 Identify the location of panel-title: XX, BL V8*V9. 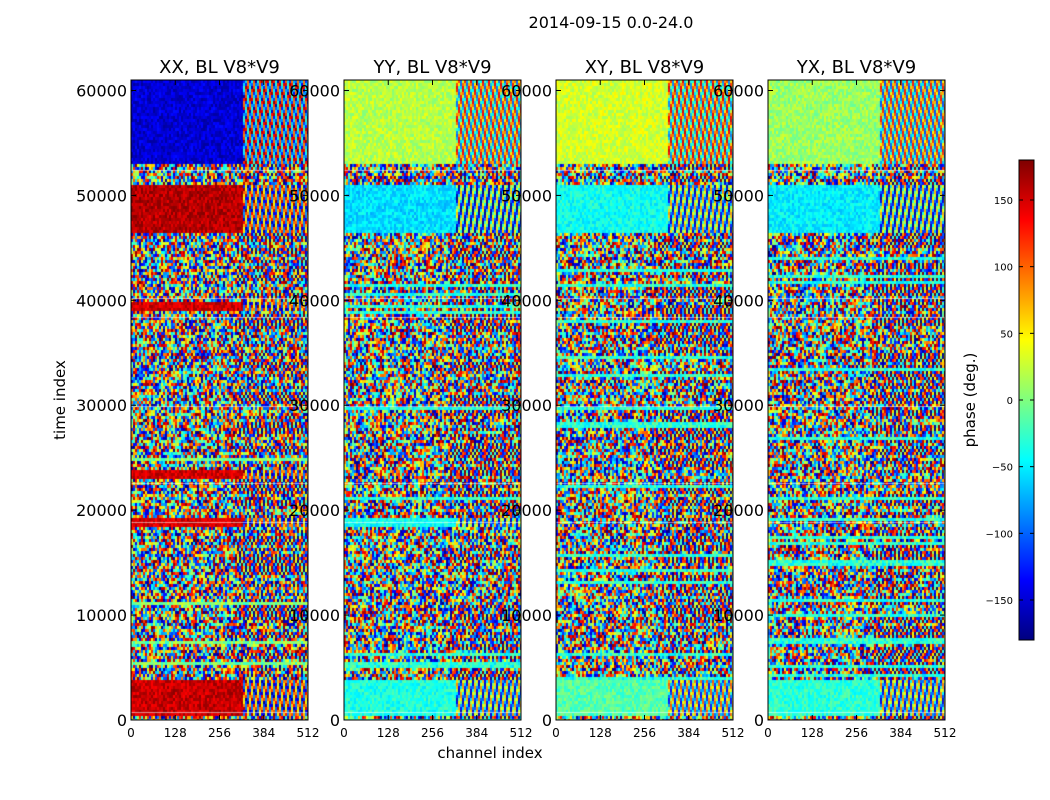
(219, 67).